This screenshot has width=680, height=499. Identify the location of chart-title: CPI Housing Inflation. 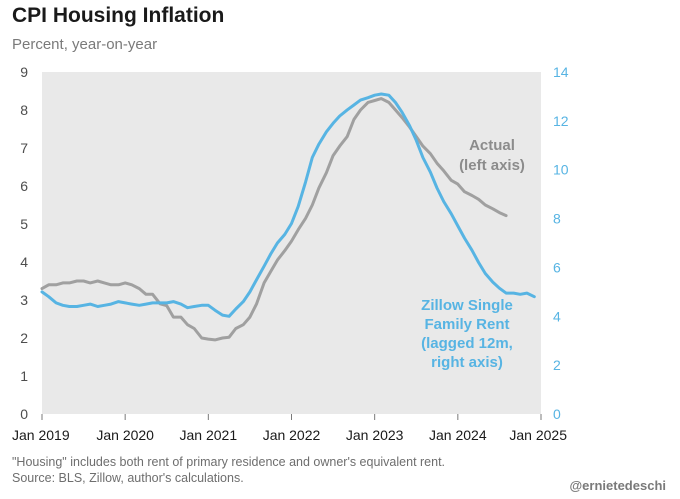
(118, 15).